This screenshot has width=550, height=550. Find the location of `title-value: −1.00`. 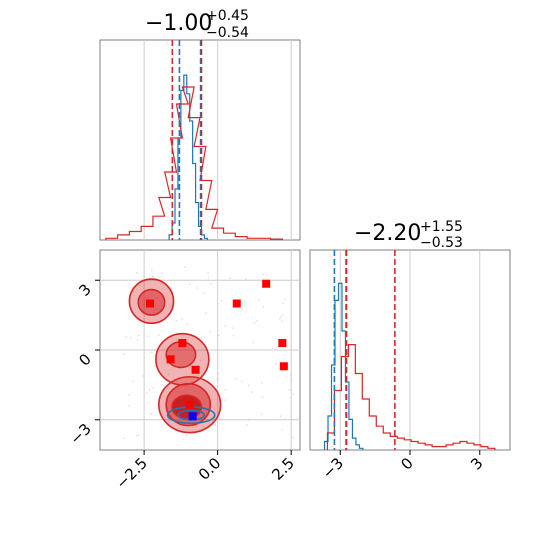

title-value: −1.00 is located at coordinates (178, 23).